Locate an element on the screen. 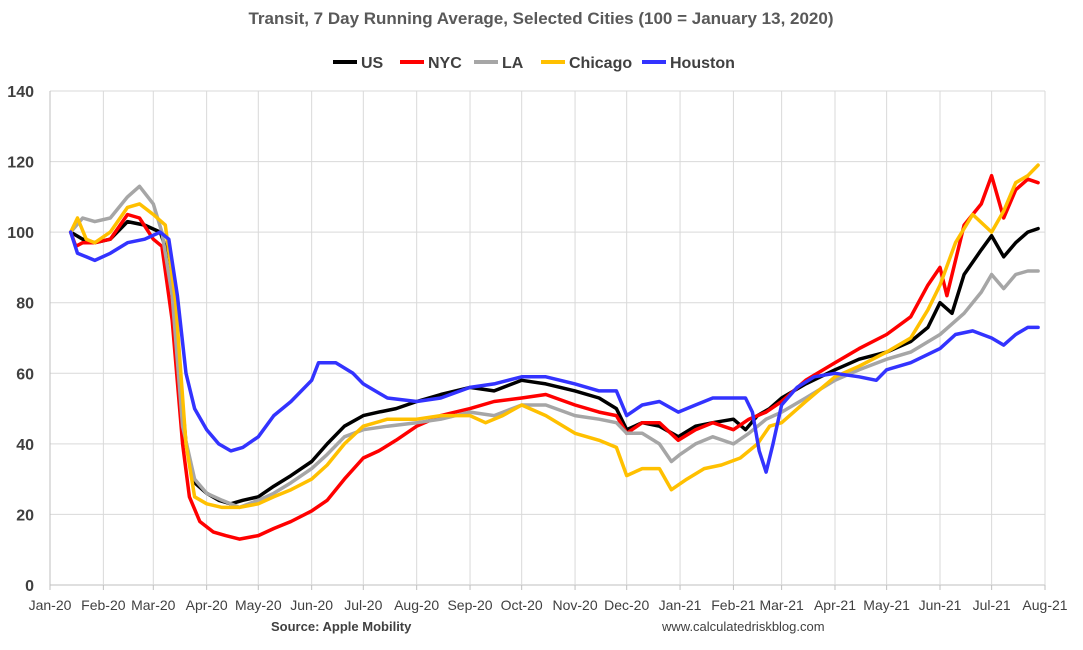 This screenshot has width=1083, height=650. x-tick-label: Jan-20 is located at coordinates (50, 605).